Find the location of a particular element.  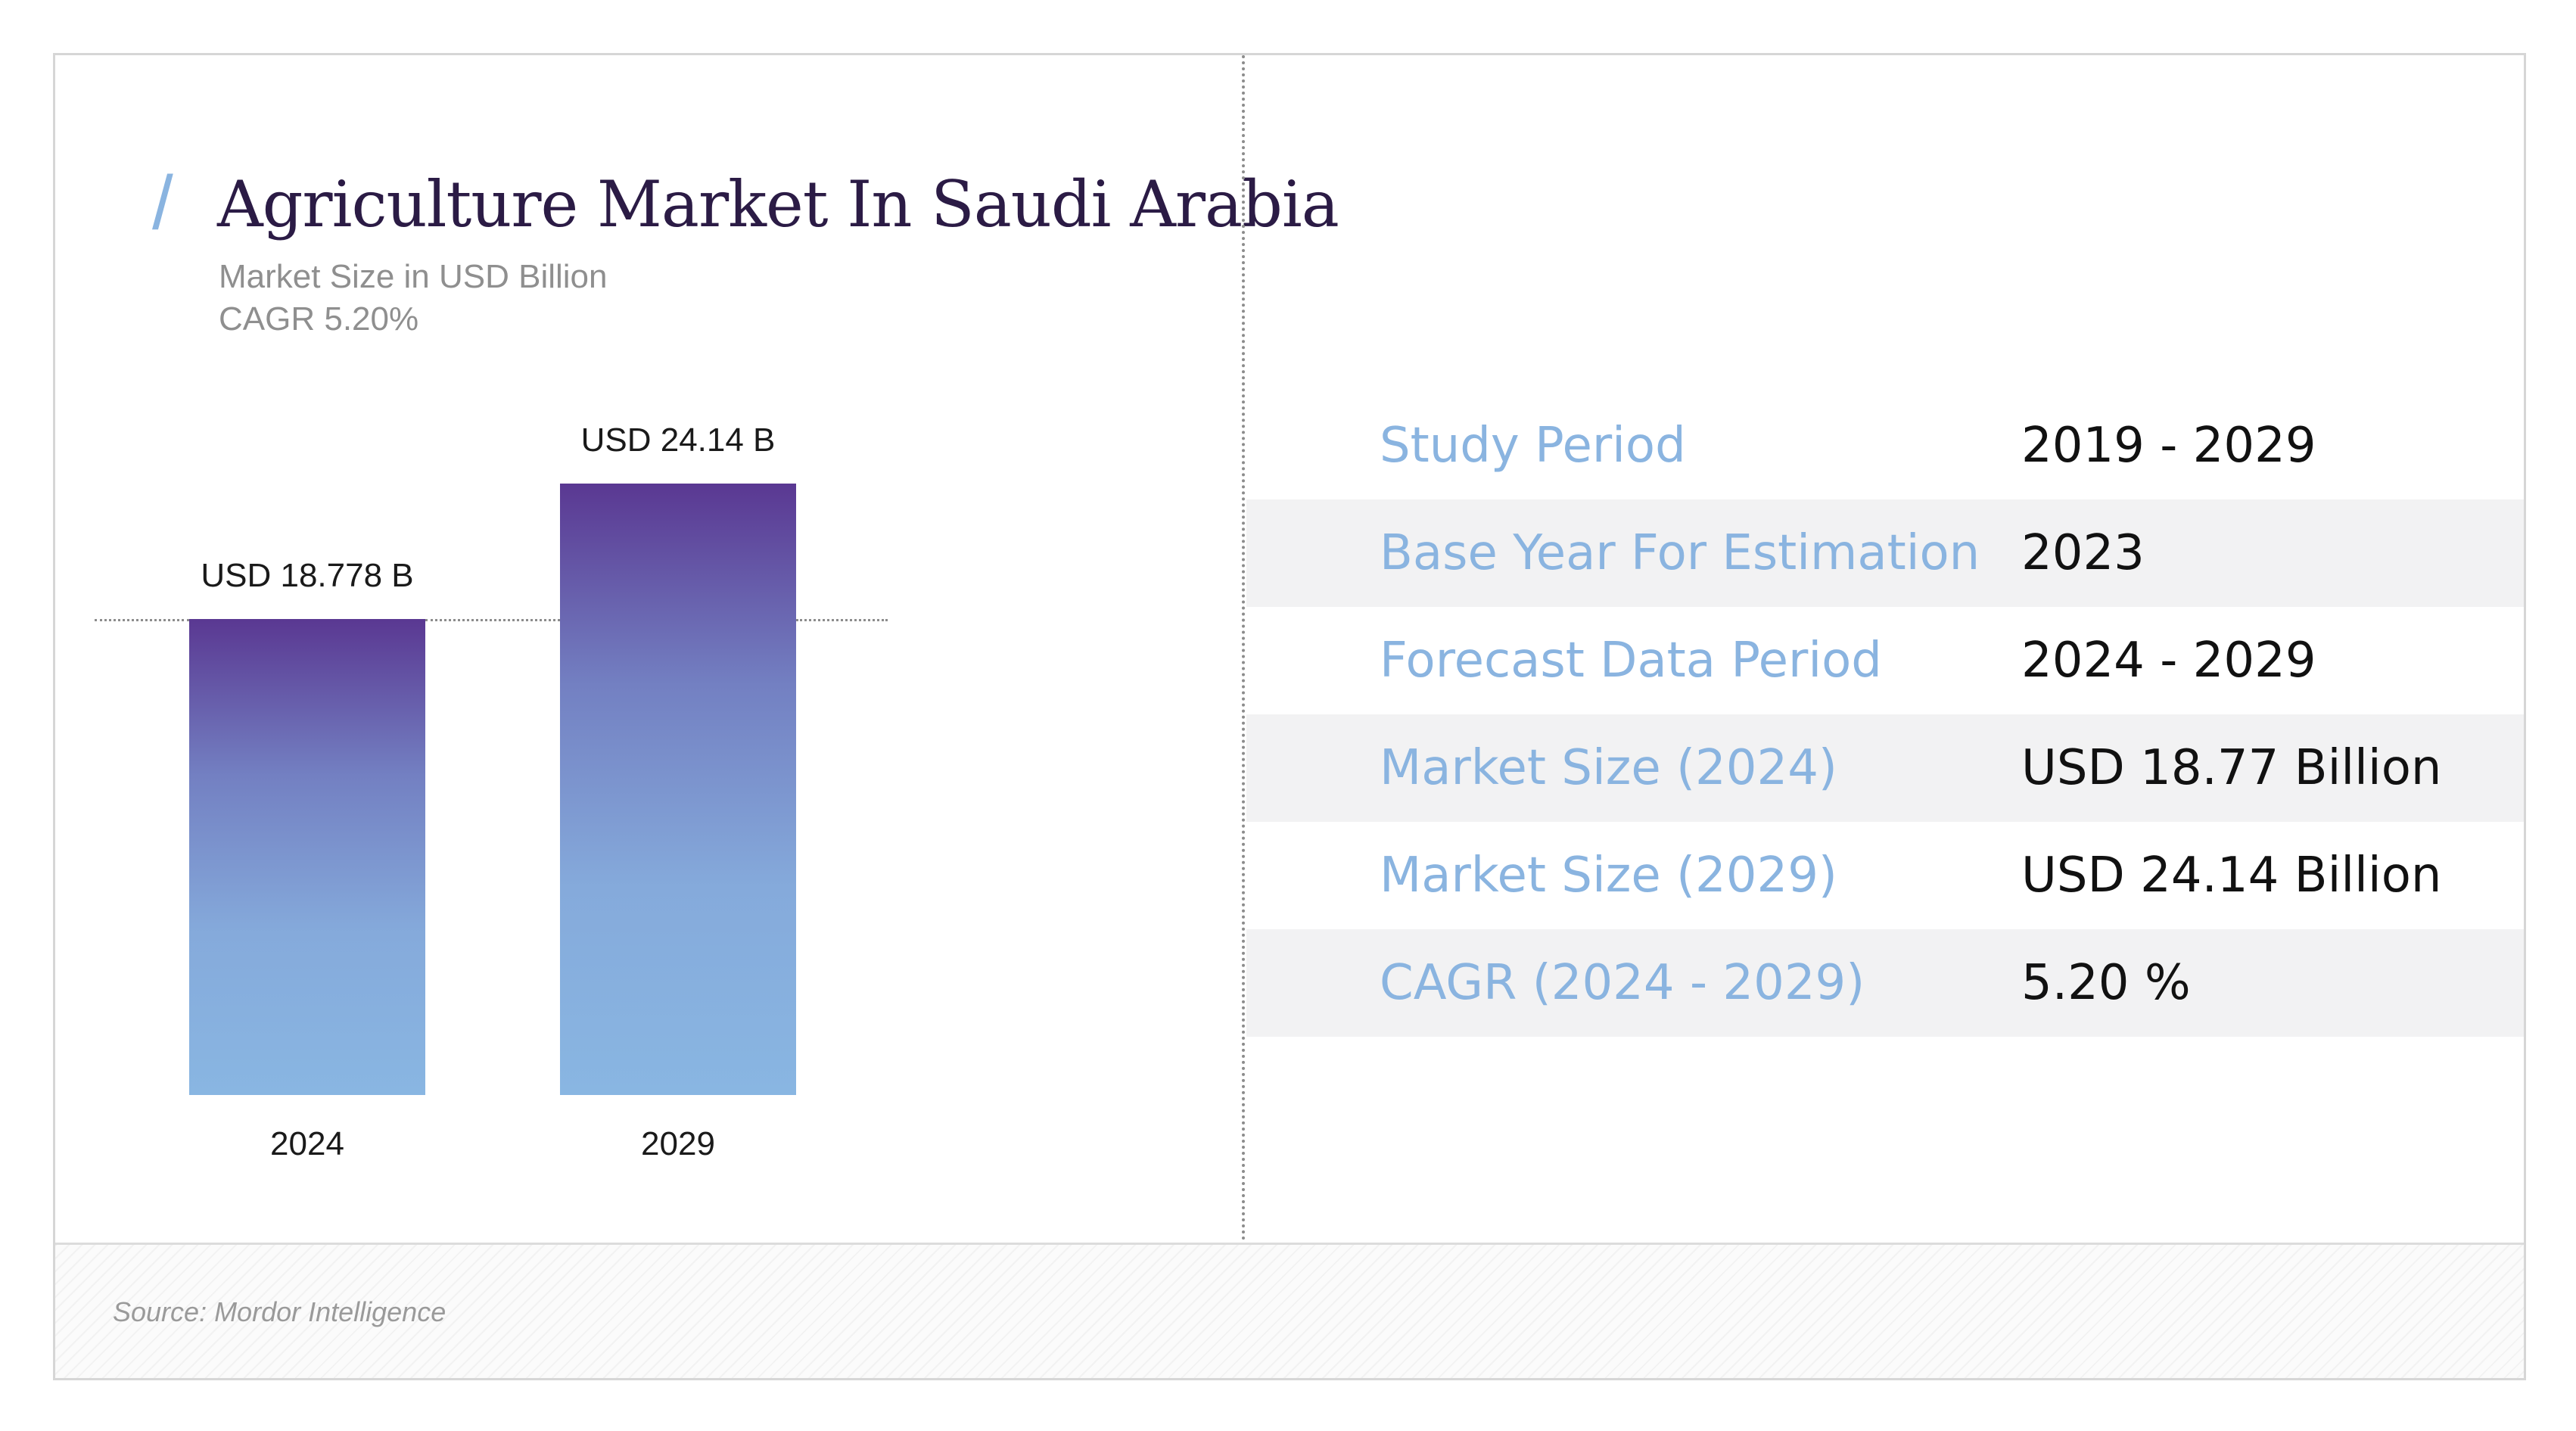

title-accent-slash: / is located at coordinates (162, 202).